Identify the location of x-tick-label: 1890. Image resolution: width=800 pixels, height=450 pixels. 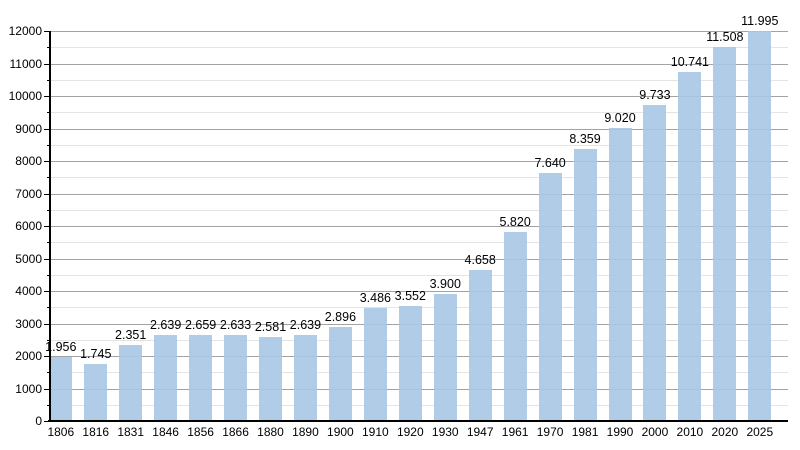
(305, 432).